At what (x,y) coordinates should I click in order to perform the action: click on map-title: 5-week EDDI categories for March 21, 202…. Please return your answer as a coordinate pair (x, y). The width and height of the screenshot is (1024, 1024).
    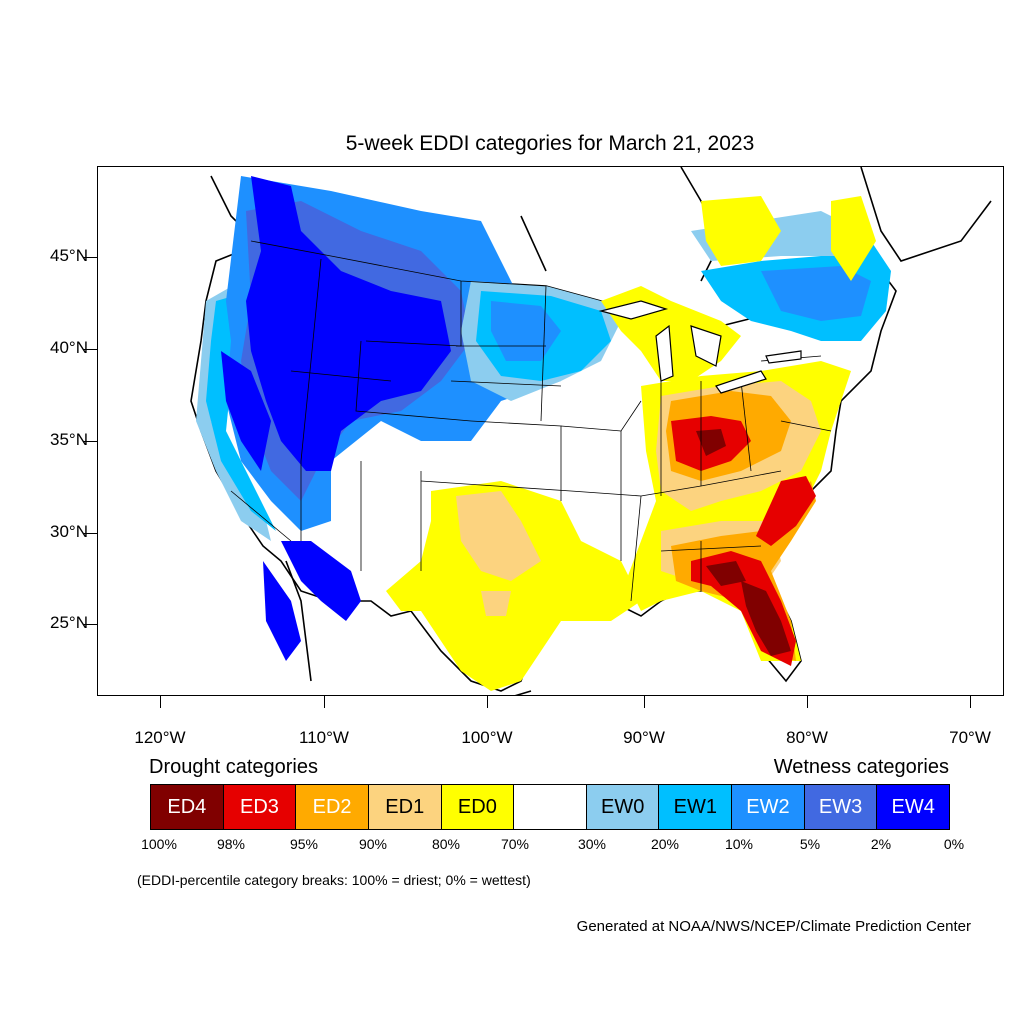
    Looking at the image, I should click on (550, 143).